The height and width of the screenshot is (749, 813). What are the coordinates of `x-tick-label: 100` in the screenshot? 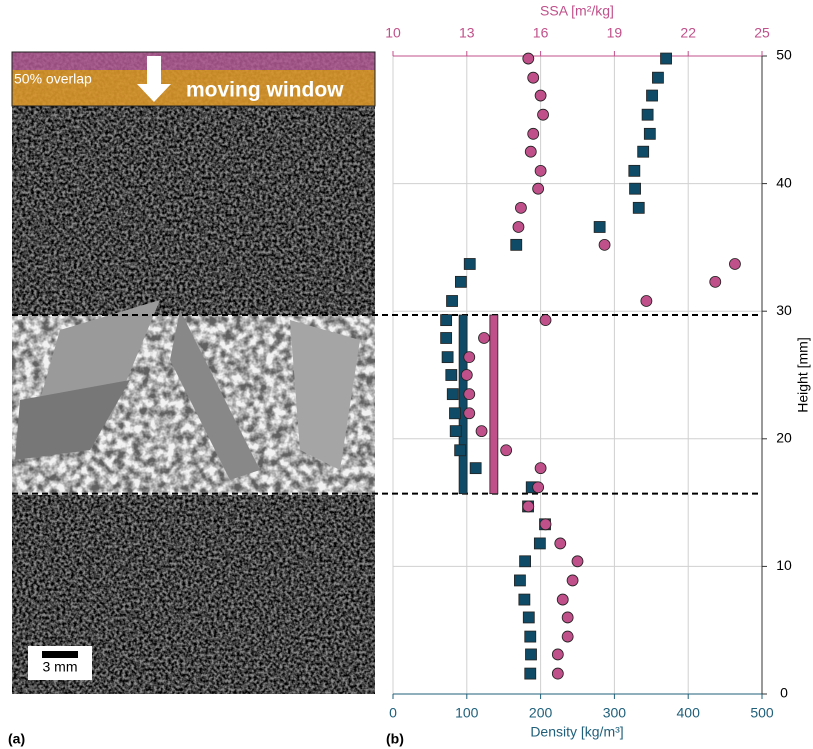 It's located at (467, 713).